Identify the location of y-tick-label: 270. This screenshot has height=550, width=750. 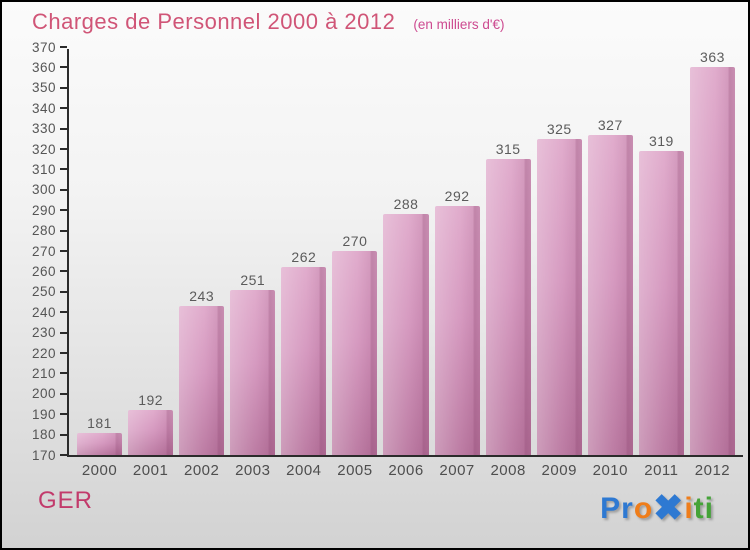
(43, 251).